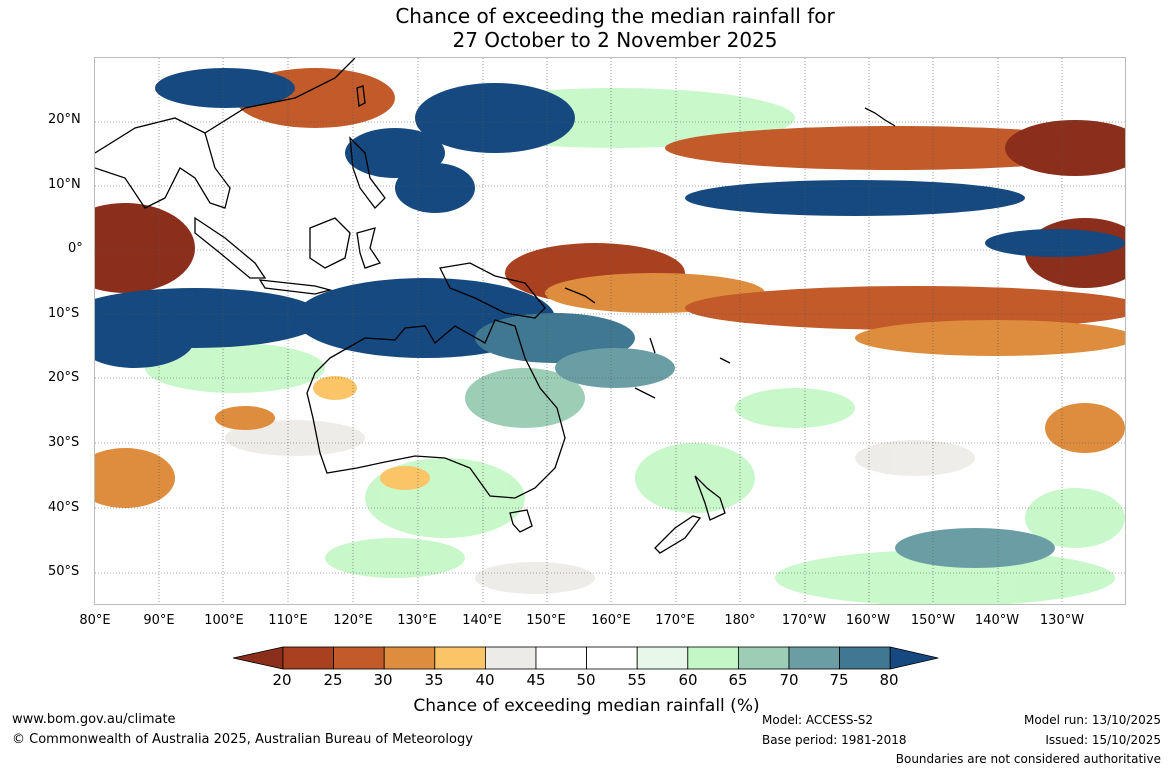 The width and height of the screenshot is (1173, 770). I want to click on lon-label-170w: 170°W, so click(804, 620).